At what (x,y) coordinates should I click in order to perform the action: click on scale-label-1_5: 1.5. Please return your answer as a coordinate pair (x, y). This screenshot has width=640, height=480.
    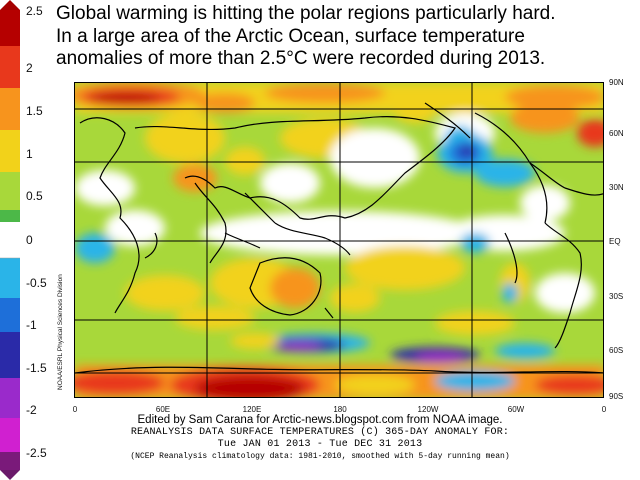
    Looking at the image, I should click on (34, 111).